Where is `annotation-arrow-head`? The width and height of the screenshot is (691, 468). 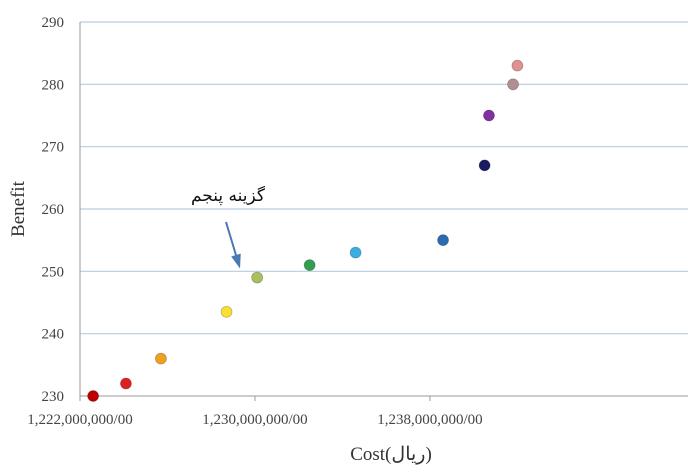 annotation-arrow-head is located at coordinates (236, 261).